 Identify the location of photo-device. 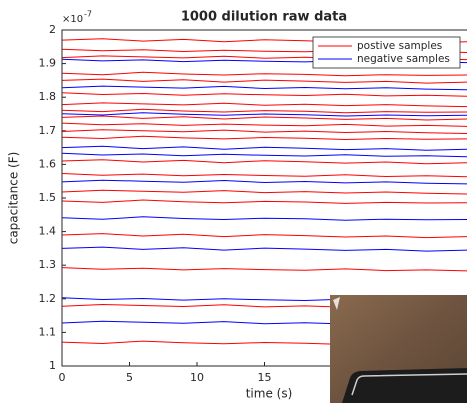
(404, 385).